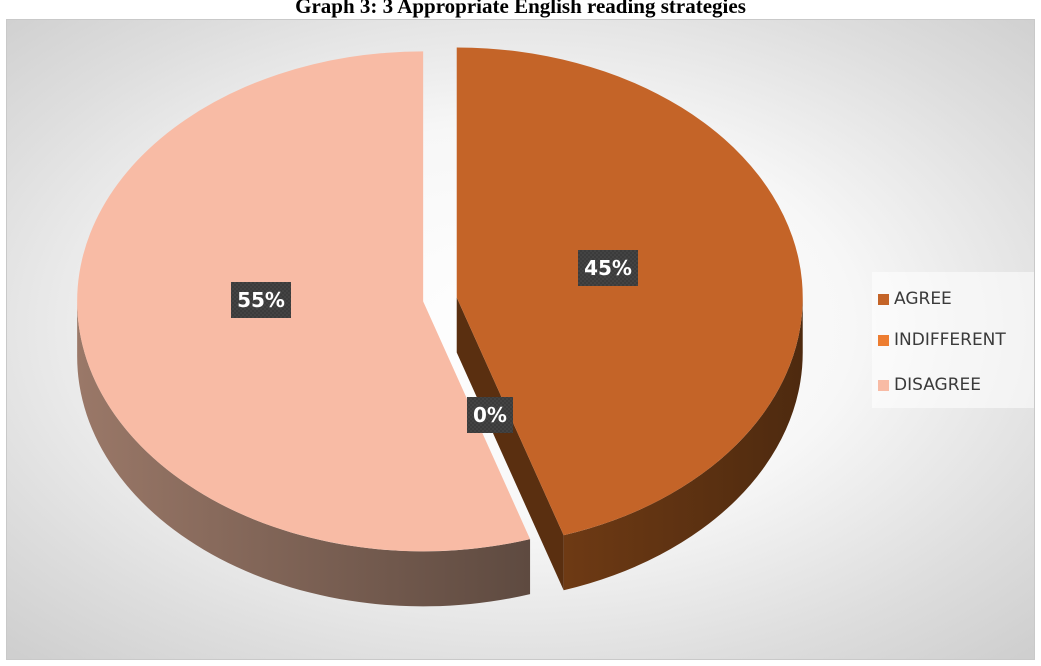 The width and height of the screenshot is (1041, 666). Describe the element at coordinates (883, 340) in the screenshot. I see `legend-swatch-indifferent` at that location.